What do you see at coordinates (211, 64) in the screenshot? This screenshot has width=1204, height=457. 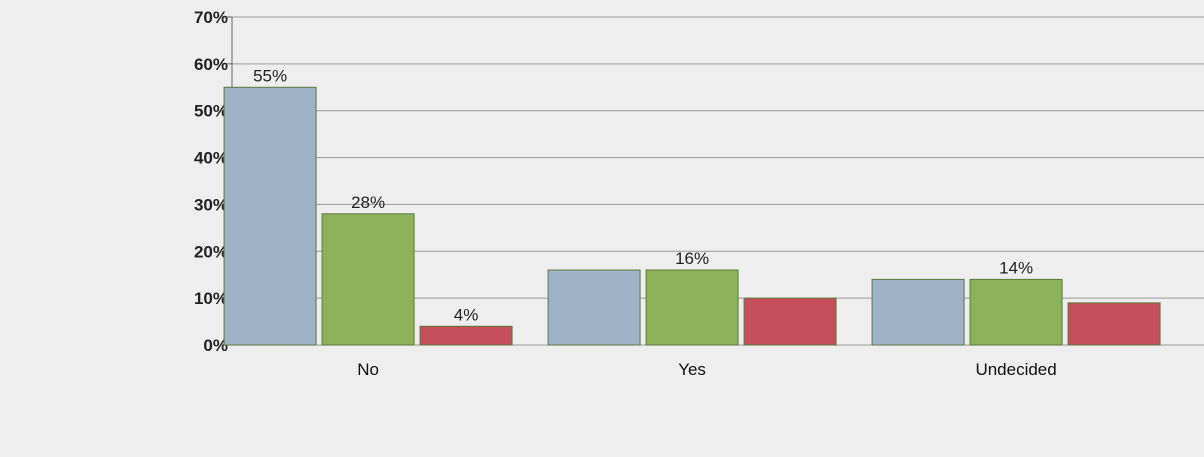 I see `y-tick-label: 60%` at bounding box center [211, 64].